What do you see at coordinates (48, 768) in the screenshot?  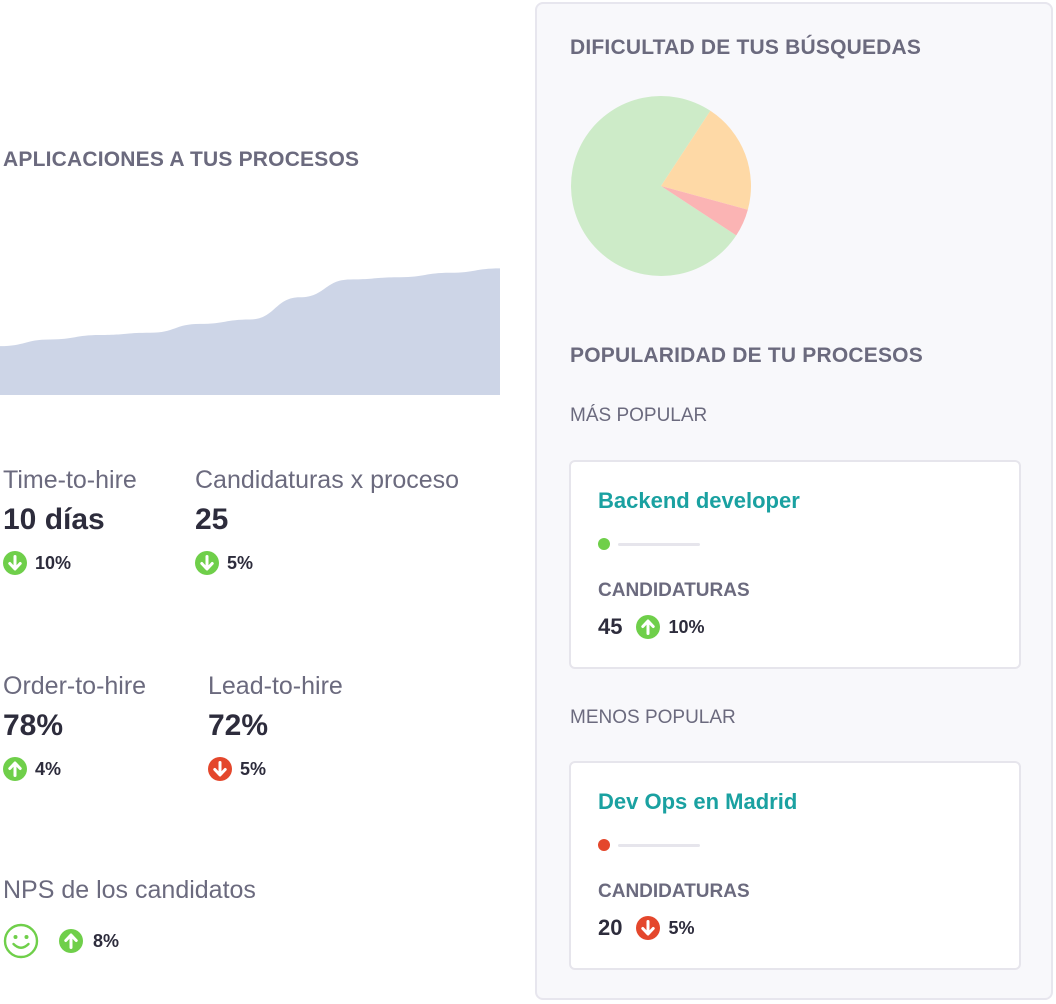 I see `metric-change: 4%` at bounding box center [48, 768].